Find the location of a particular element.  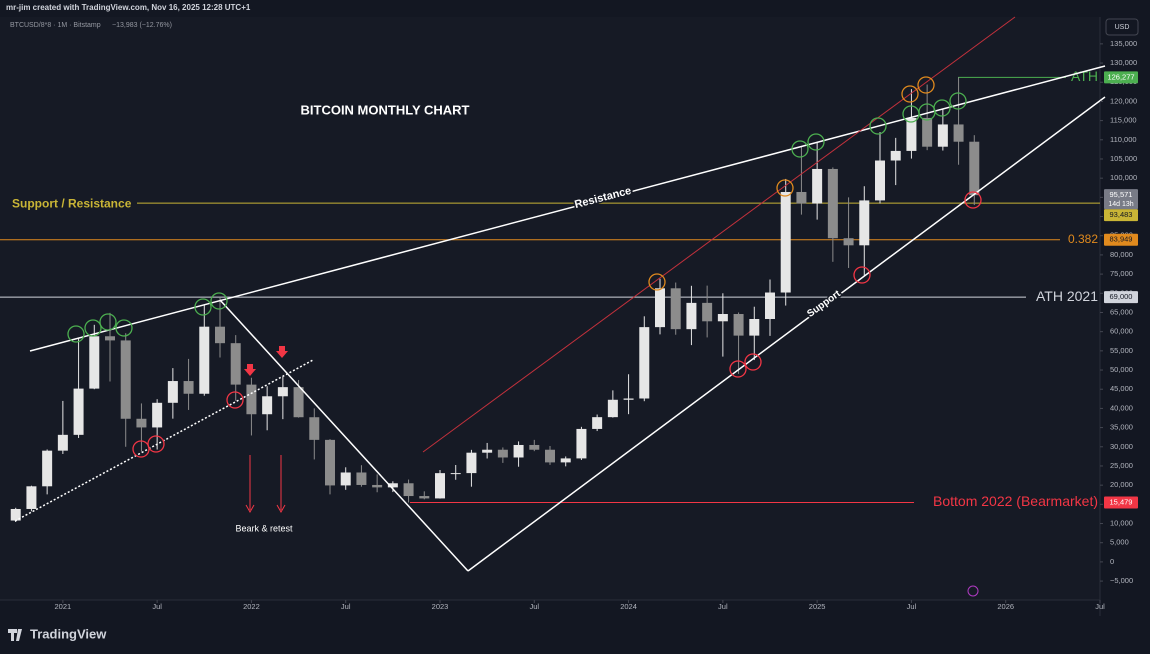

x-tick-label: 2021 is located at coordinates (63, 606).